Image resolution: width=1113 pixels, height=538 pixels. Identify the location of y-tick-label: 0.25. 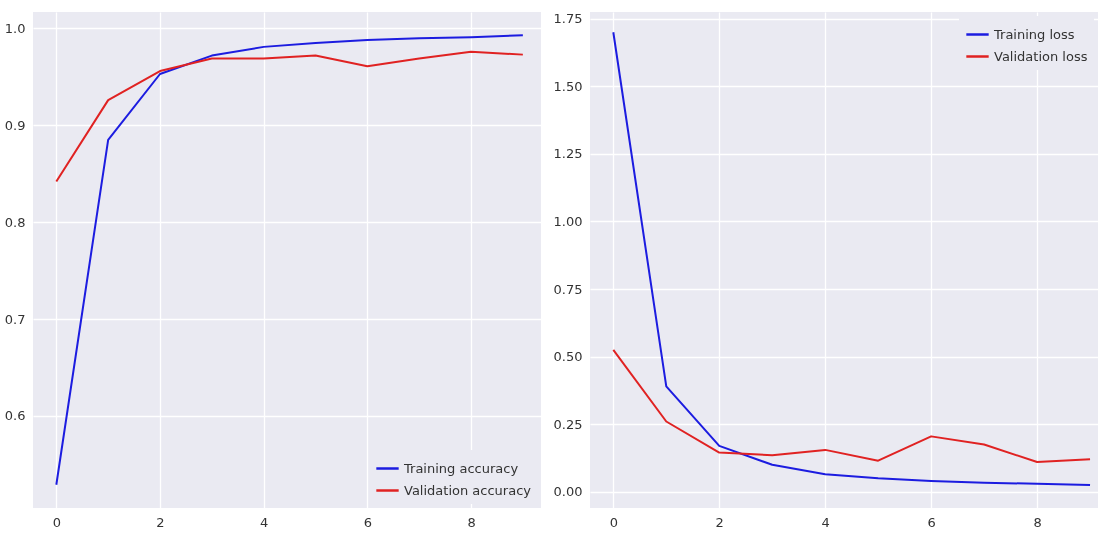
(568, 424).